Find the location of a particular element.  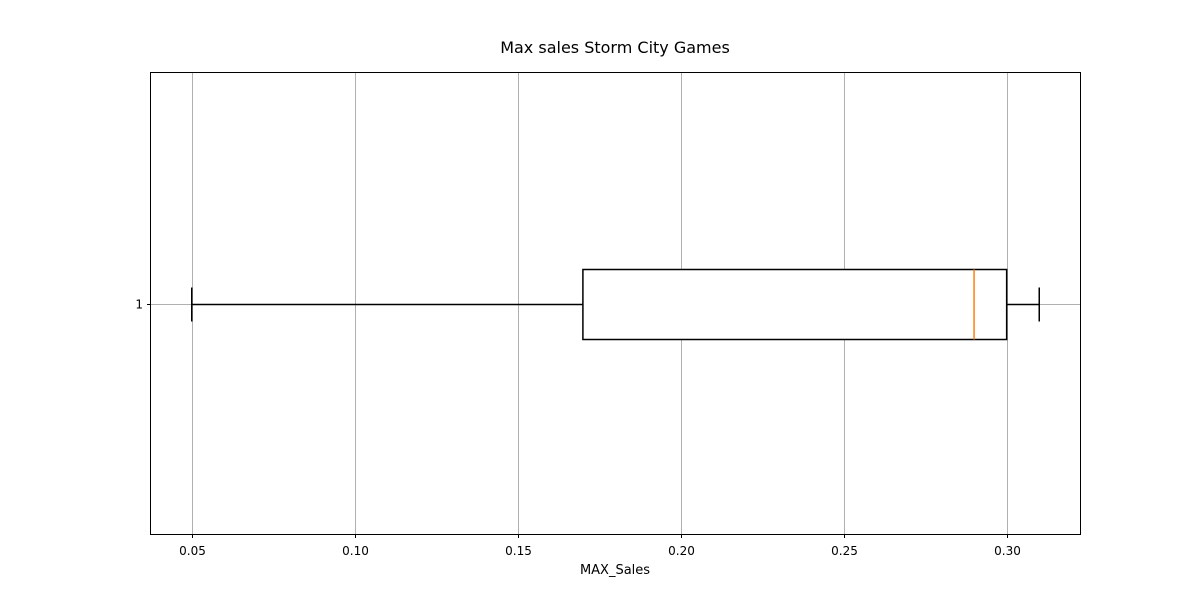

y-axis: 1 is located at coordinates (143, 305).